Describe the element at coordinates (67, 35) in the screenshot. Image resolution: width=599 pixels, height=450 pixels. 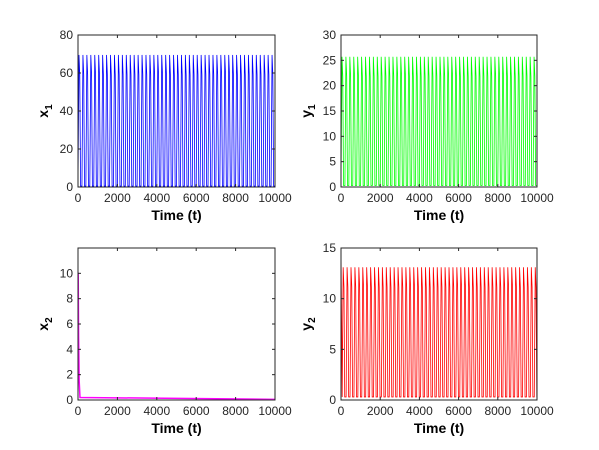
I see `y-tick-label: 80` at that location.